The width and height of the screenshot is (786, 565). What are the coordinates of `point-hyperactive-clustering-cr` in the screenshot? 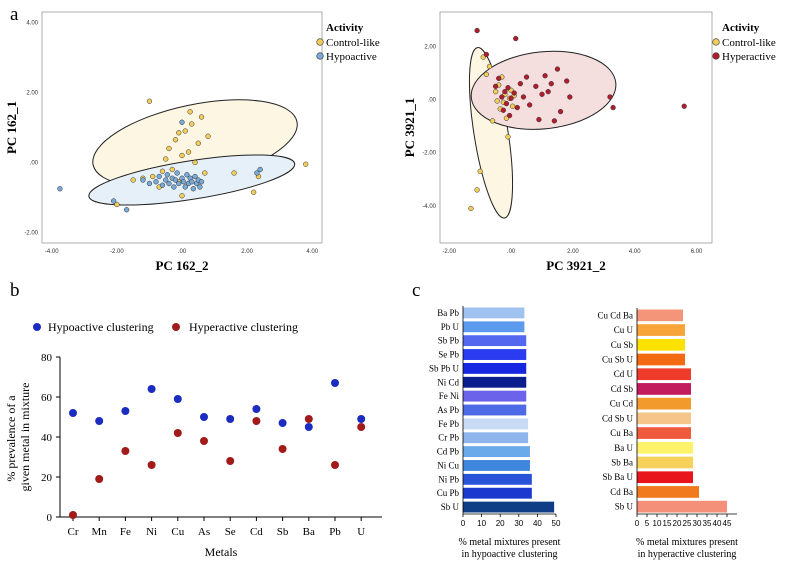 It's located at (73, 515).